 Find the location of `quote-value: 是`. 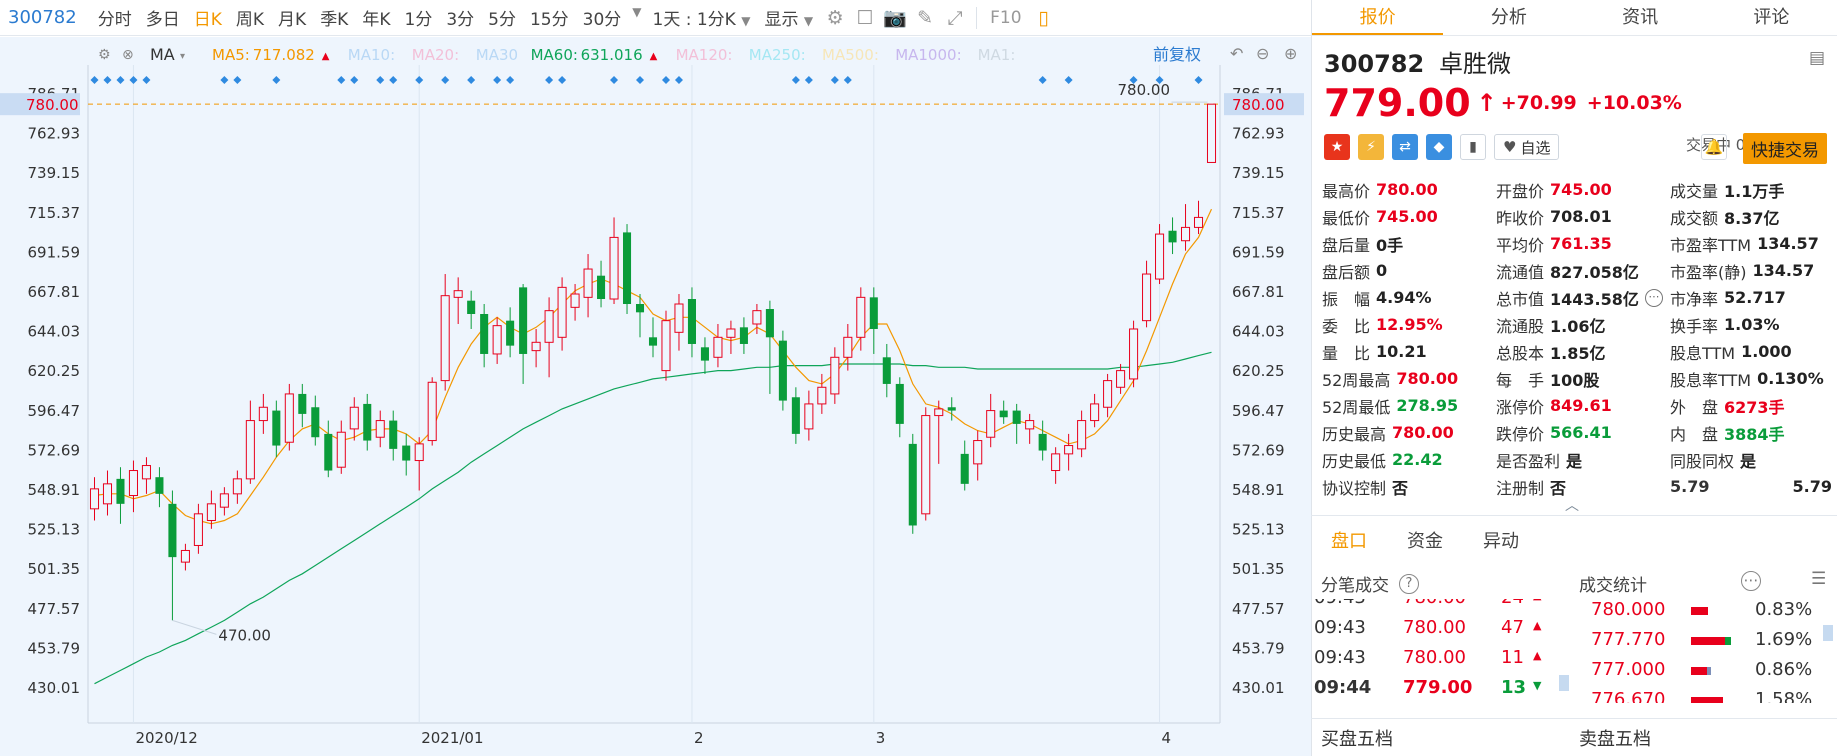

quote-value: 是 is located at coordinates (1748, 461).